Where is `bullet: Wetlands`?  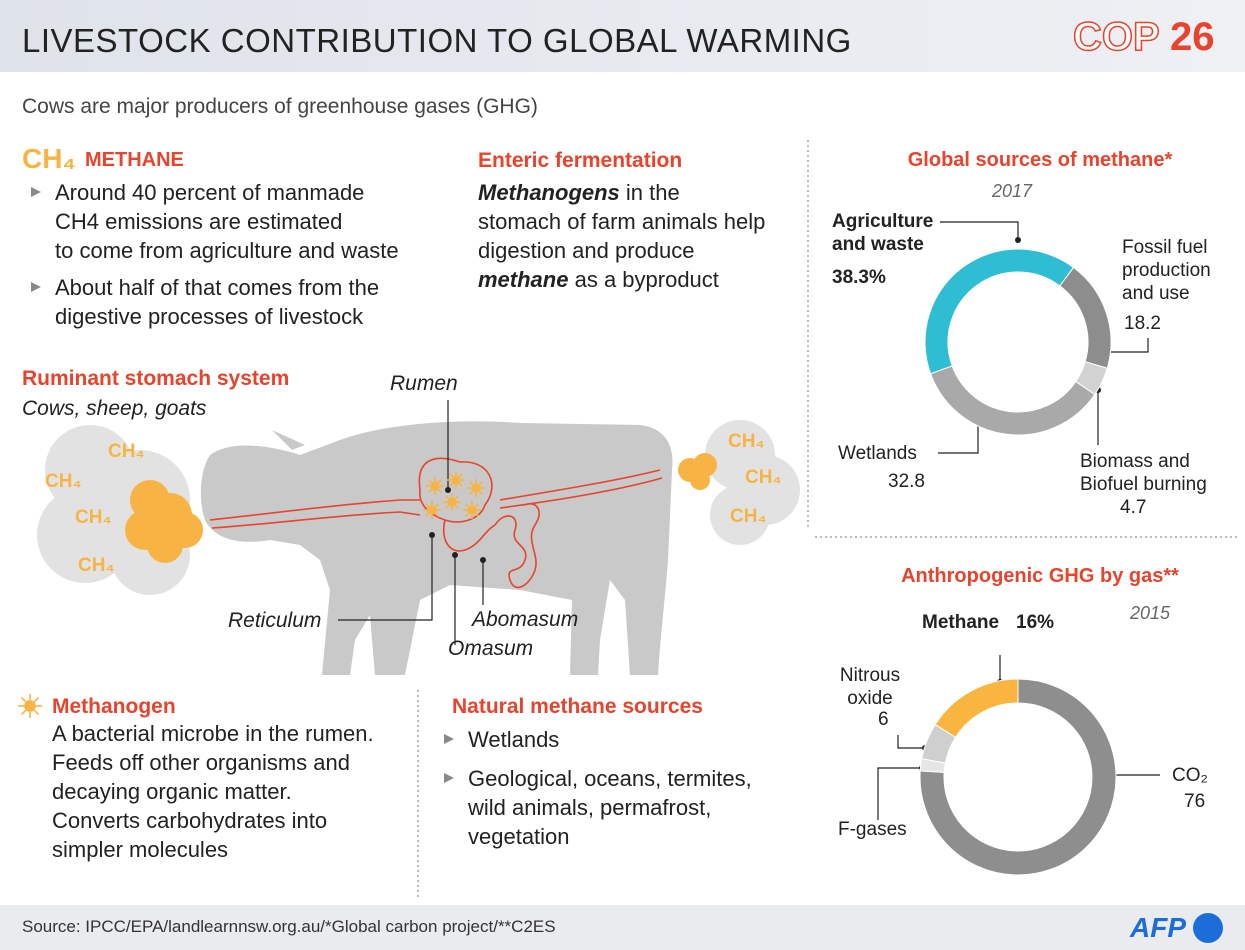 bullet: Wetlands is located at coordinates (598, 739).